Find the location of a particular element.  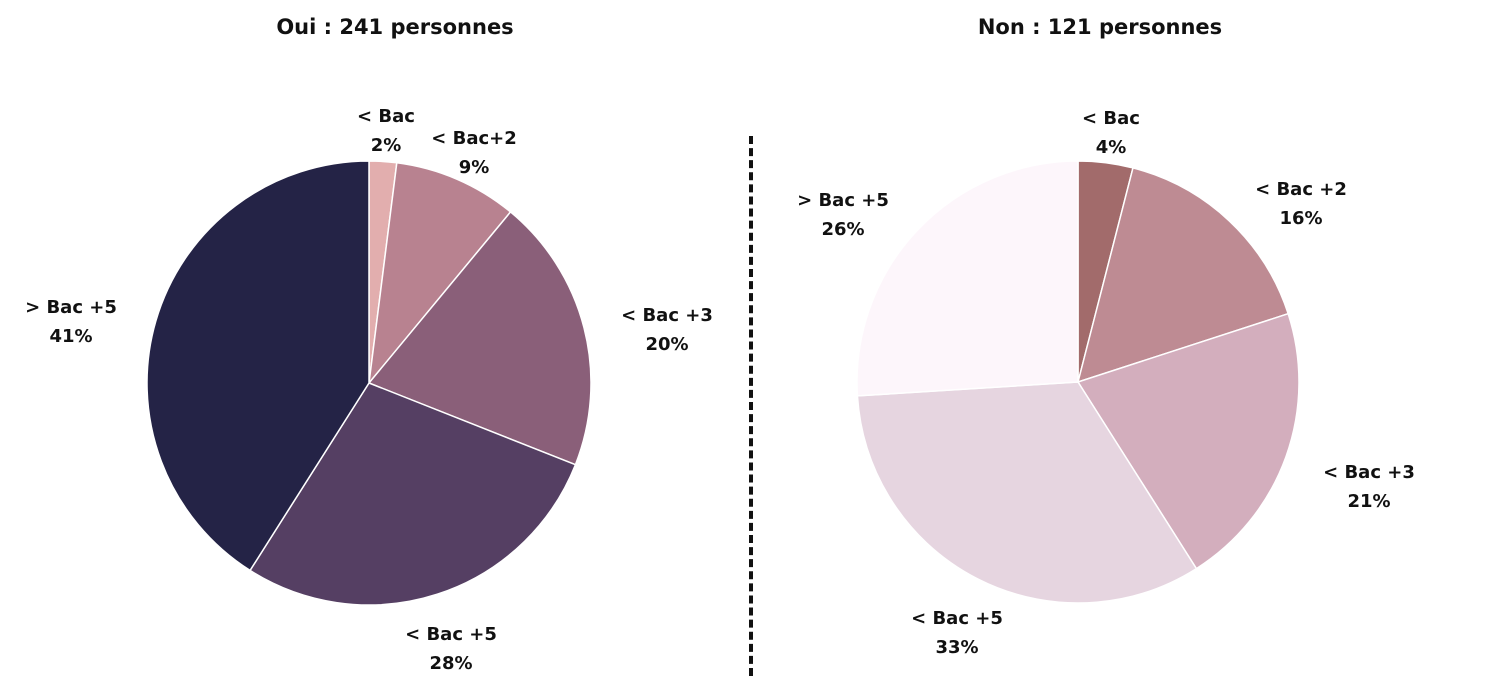

pie-oui-slice-label-1: < Bac 2% is located at coordinates (386, 131).